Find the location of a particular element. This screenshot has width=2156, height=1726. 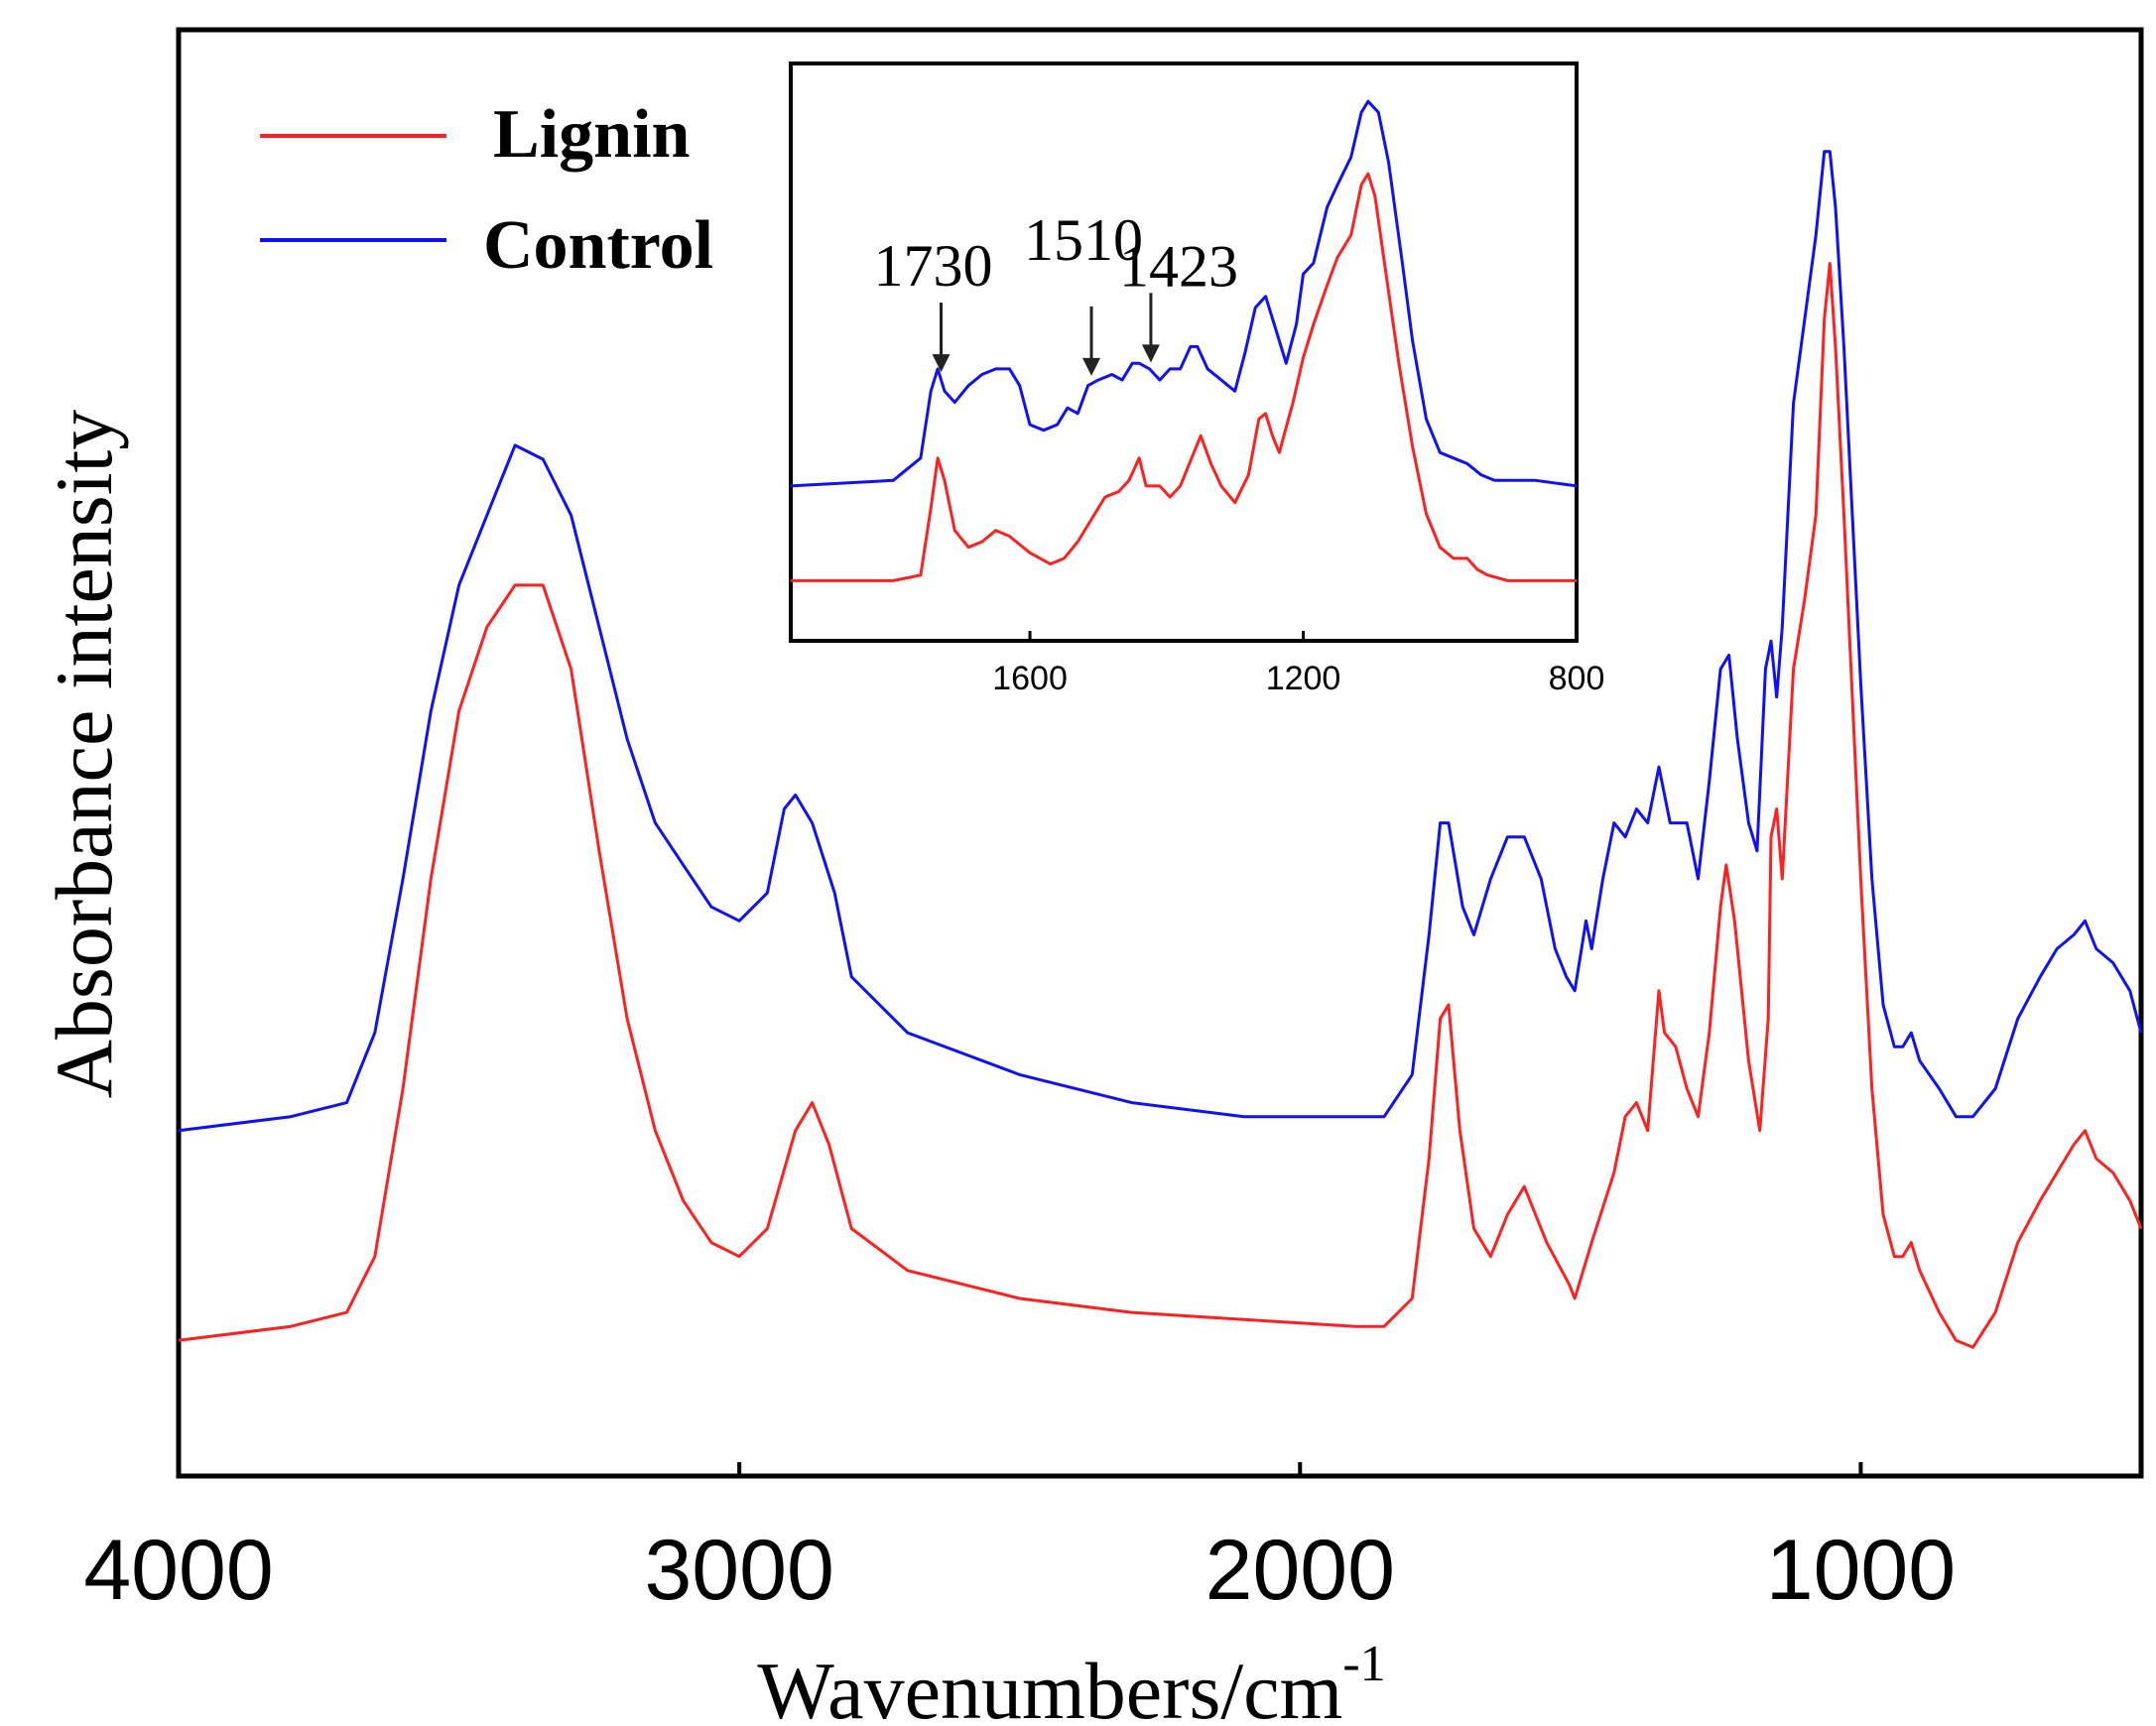

inset-series-control is located at coordinates (1184, 293).